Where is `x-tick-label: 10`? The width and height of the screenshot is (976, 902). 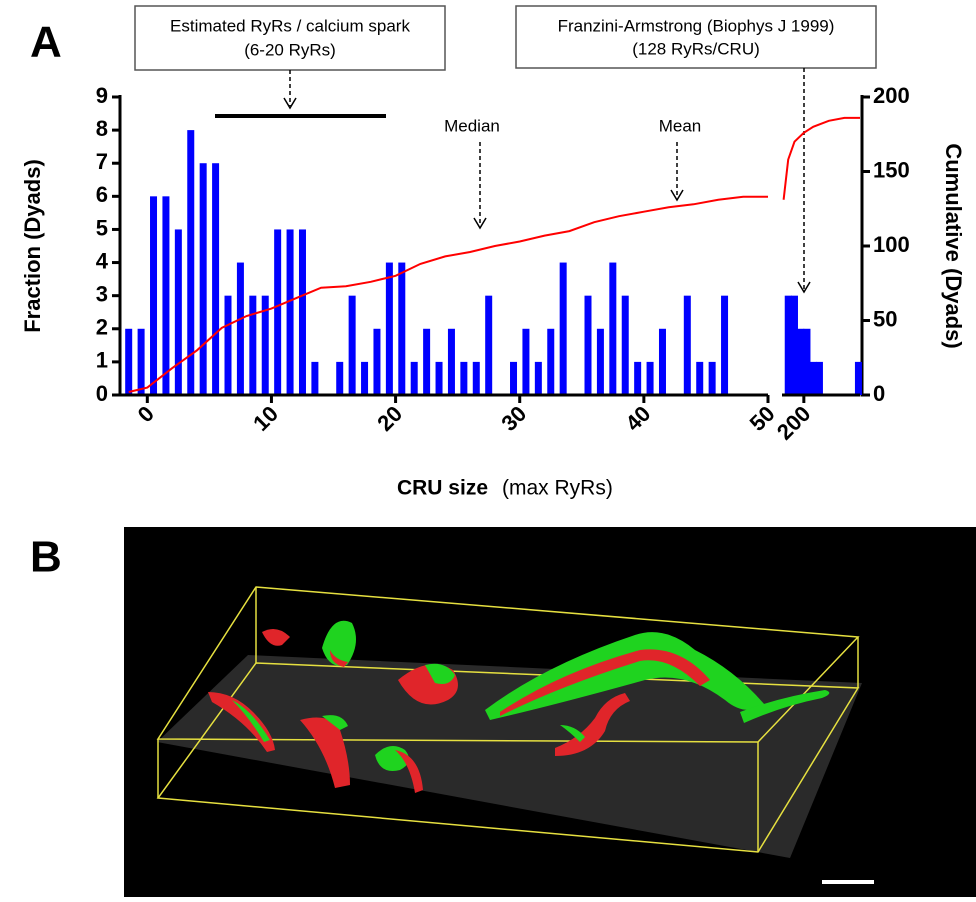 x-tick-label: 10 is located at coordinates (265, 418).